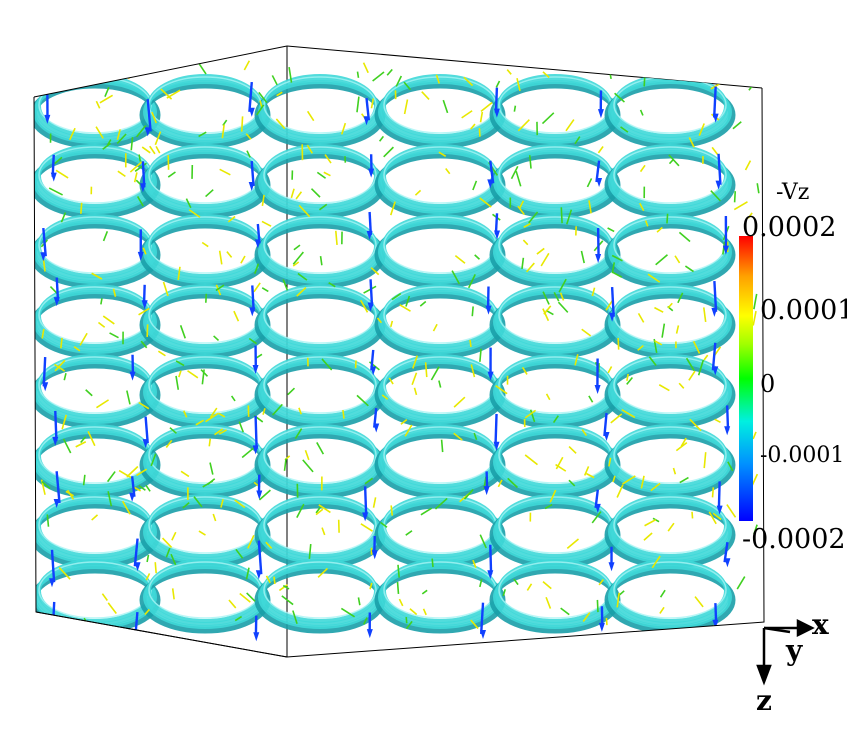 The width and height of the screenshot is (847, 748). What do you see at coordinates (746, 378) in the screenshot?
I see `colorbar` at bounding box center [746, 378].